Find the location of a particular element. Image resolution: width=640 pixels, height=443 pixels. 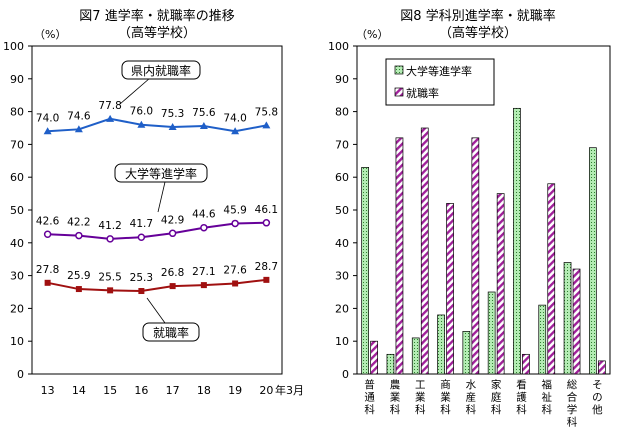

chart1-y-unit: （%） is located at coordinates (50, 34).